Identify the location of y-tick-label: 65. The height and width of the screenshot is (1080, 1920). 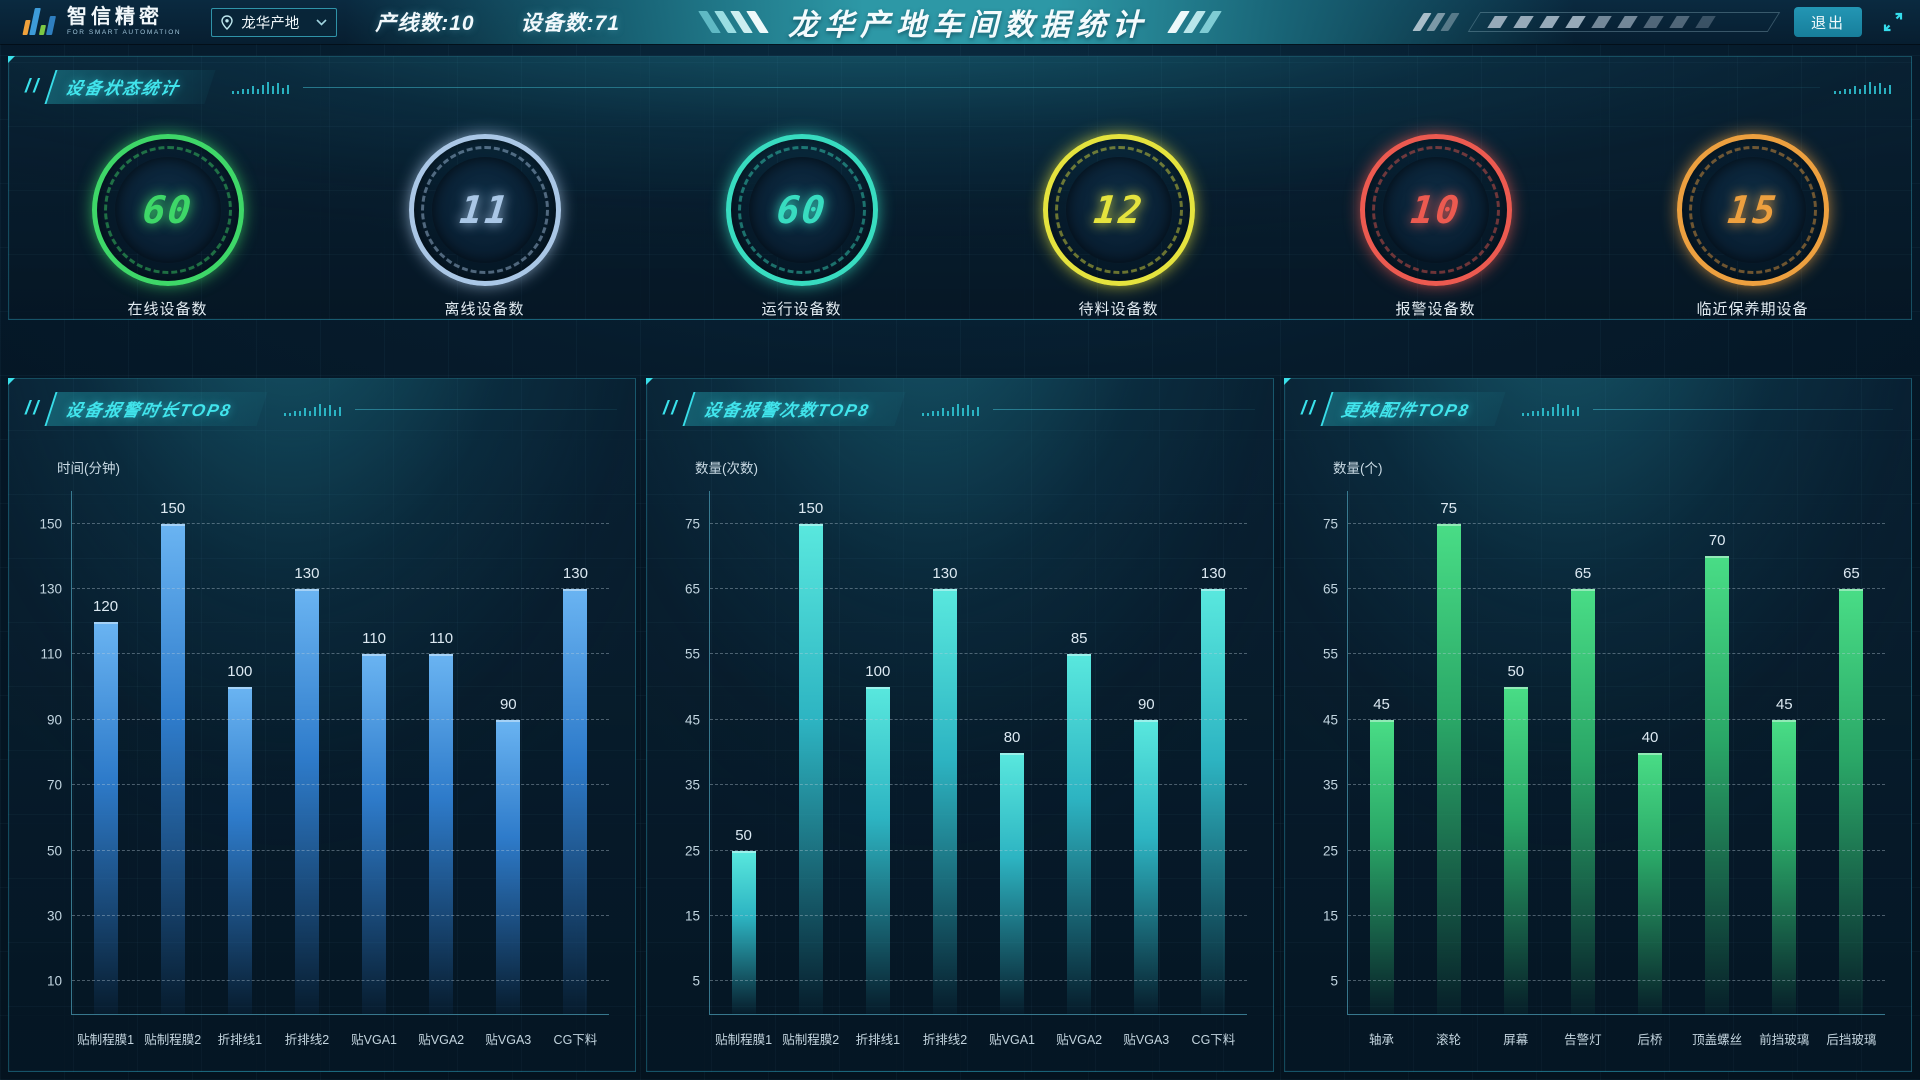
(692, 589).